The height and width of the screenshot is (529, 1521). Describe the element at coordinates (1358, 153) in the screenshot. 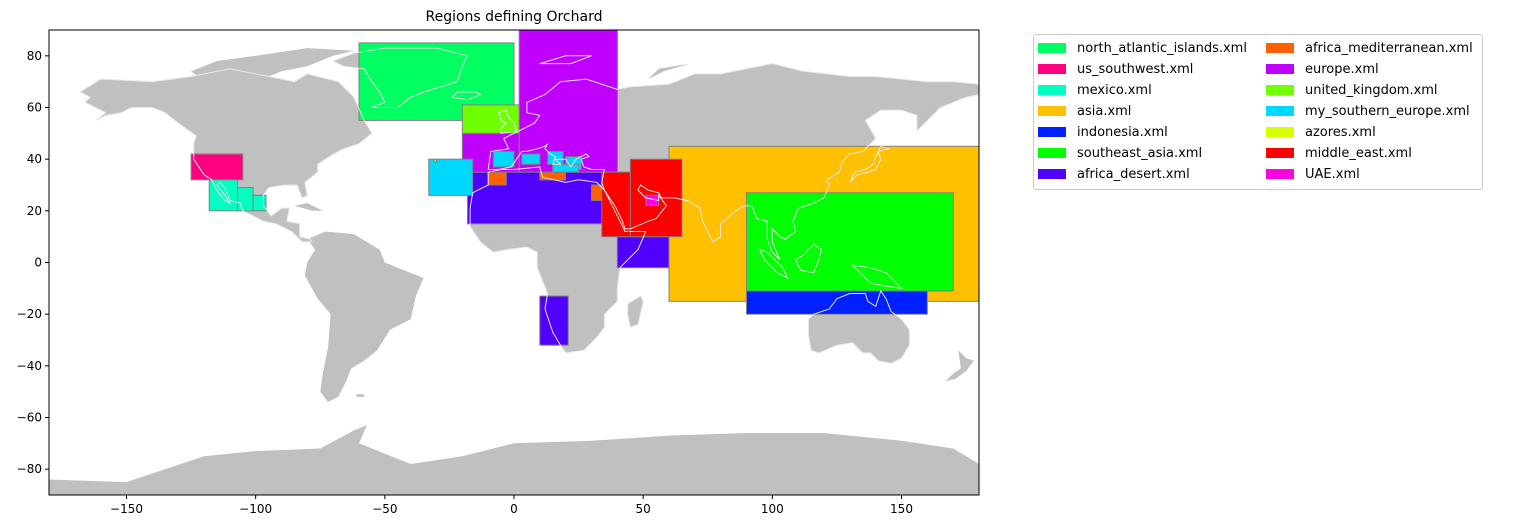

I see `legend-label: middle_east.xml` at that location.